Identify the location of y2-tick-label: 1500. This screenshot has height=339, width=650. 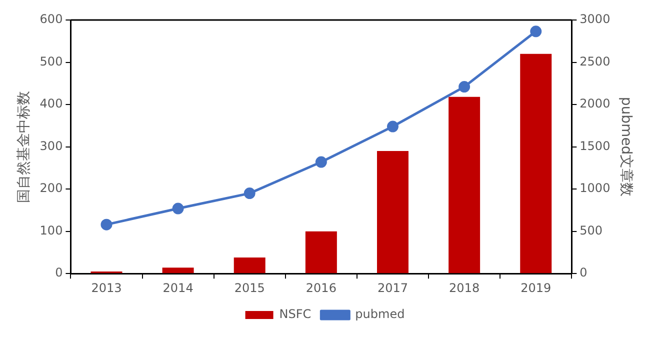
(595, 145).